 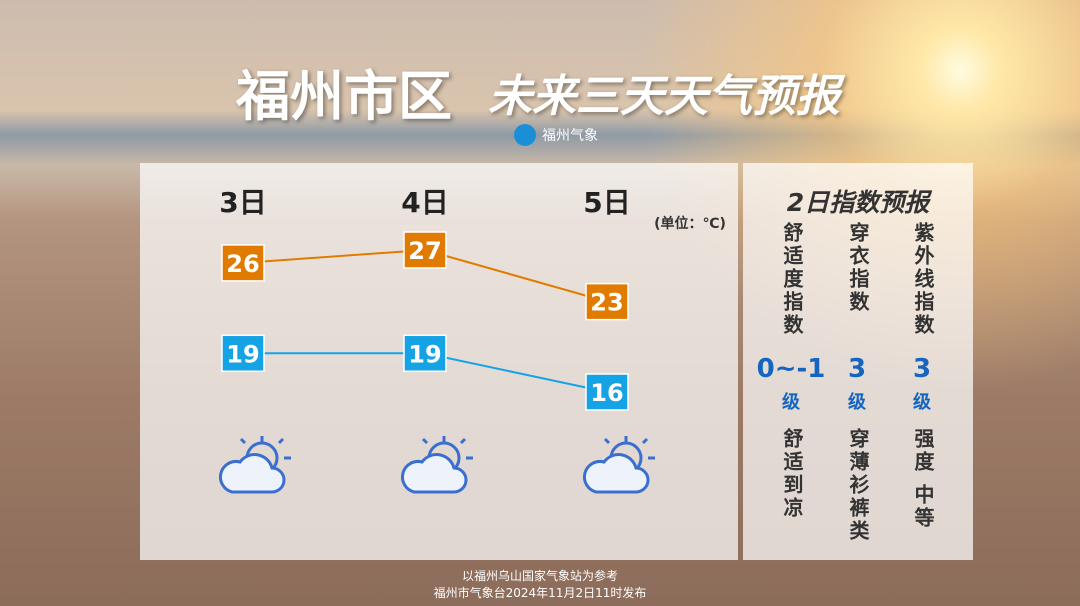 I want to click on index-panel, so click(x=858, y=361).